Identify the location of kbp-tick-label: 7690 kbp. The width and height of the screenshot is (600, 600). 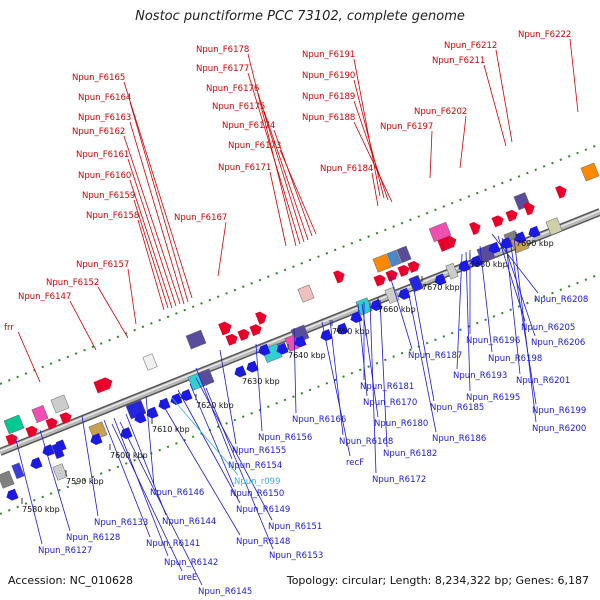
(535, 243).